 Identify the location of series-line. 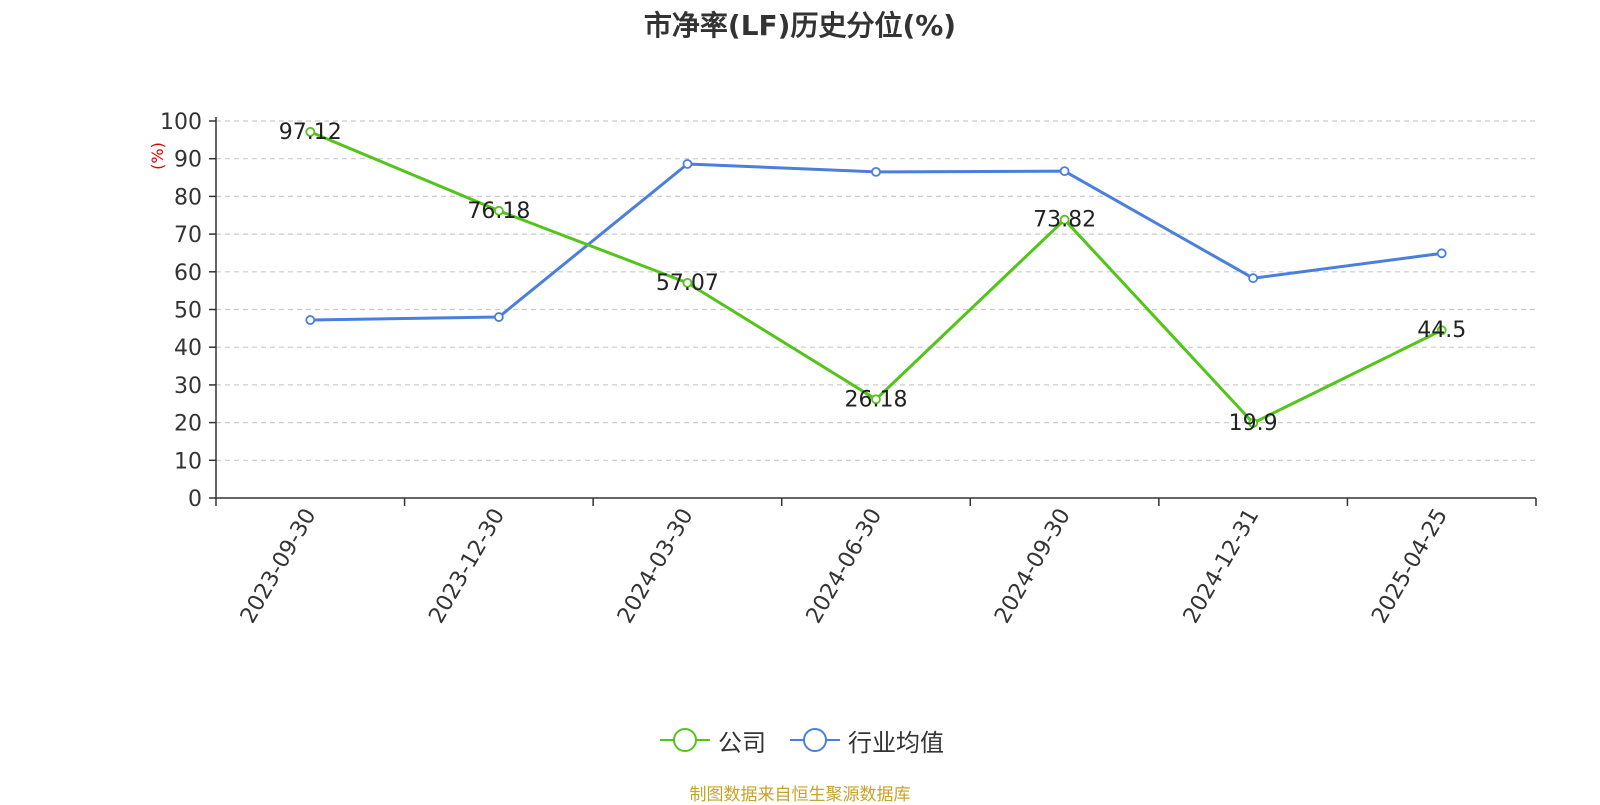
(876, 242).